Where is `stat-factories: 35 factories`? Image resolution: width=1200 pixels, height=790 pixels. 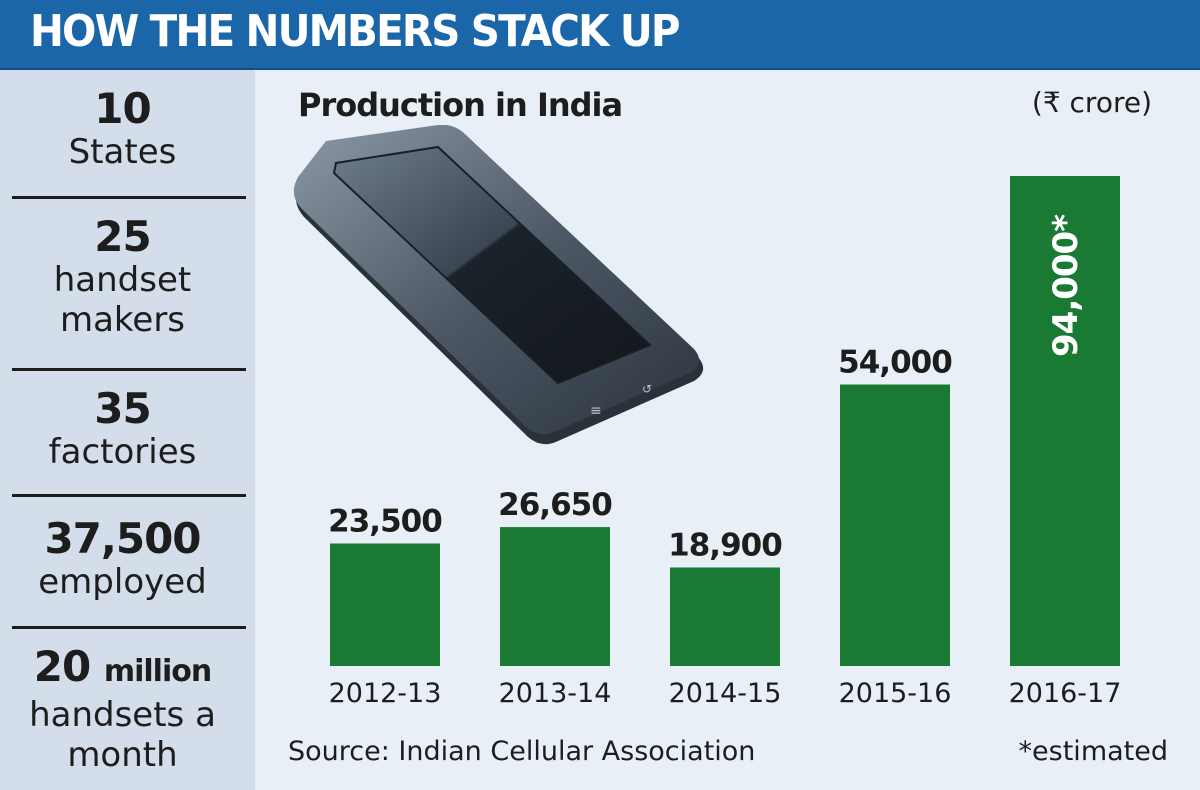 stat-factories: 35 factories is located at coordinates (122, 428).